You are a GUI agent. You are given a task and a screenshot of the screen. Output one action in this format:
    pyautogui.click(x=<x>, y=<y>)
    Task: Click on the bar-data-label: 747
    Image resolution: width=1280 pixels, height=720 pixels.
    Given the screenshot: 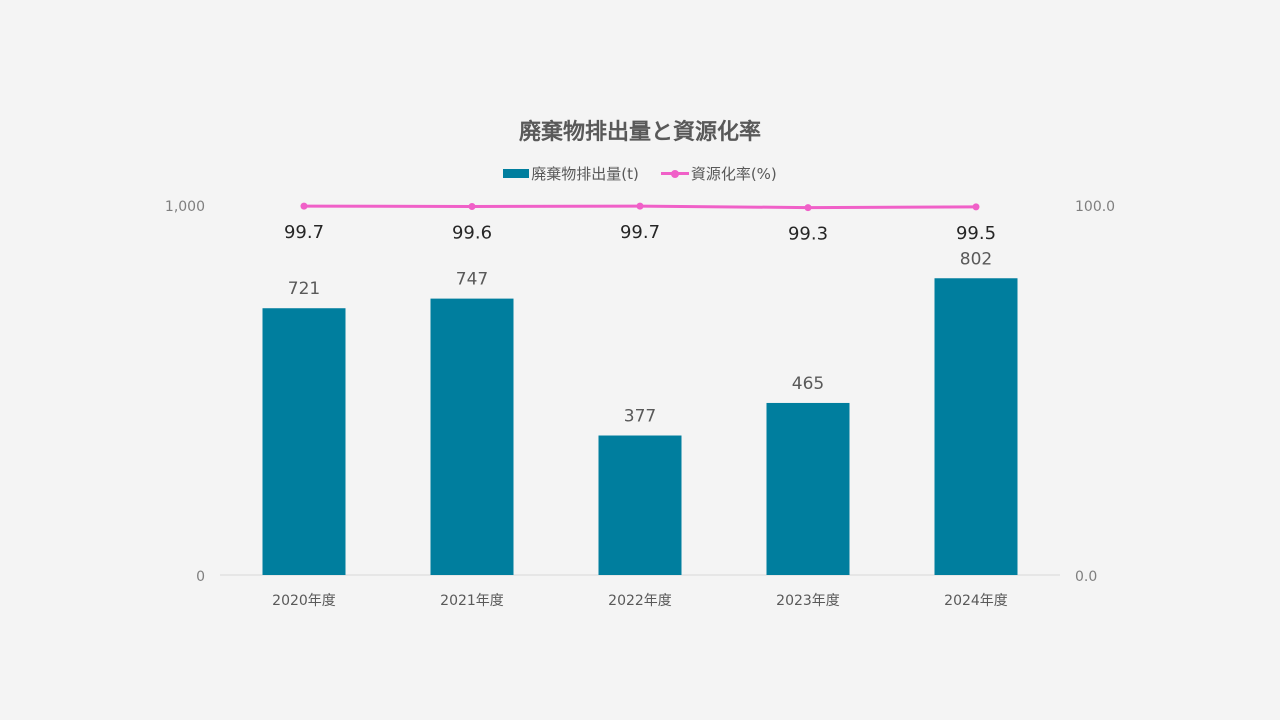 What is the action you would take?
    pyautogui.click(x=472, y=280)
    